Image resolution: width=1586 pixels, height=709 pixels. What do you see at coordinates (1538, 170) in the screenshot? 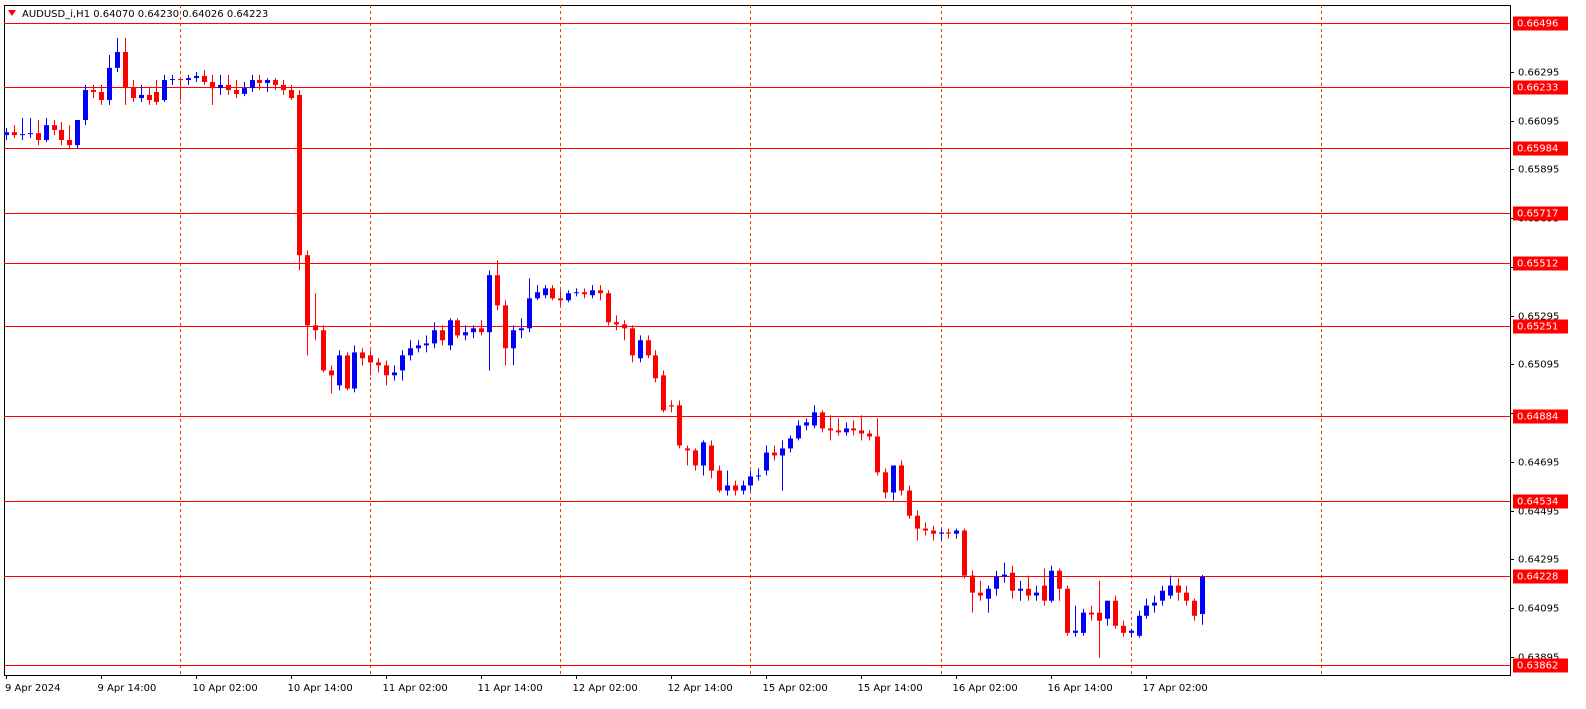
I see `y-tick-label: 0.65895` at bounding box center [1538, 170].